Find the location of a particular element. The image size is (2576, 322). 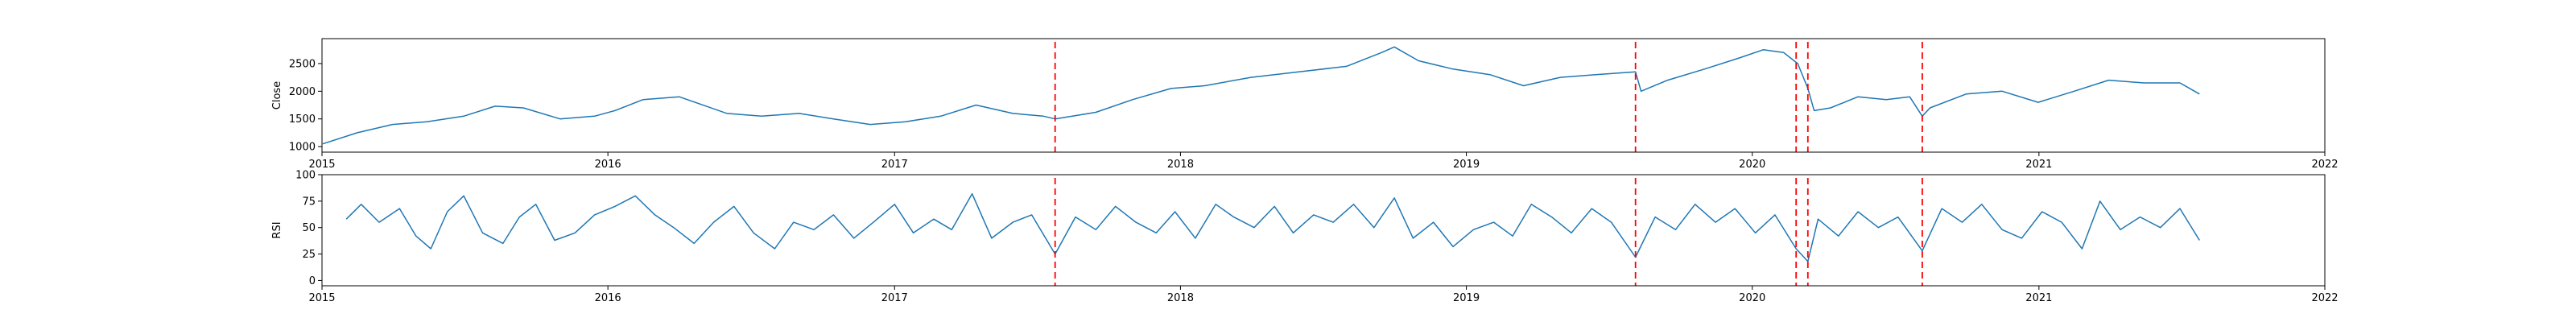

y-tick-label: 2000 is located at coordinates (302, 92).